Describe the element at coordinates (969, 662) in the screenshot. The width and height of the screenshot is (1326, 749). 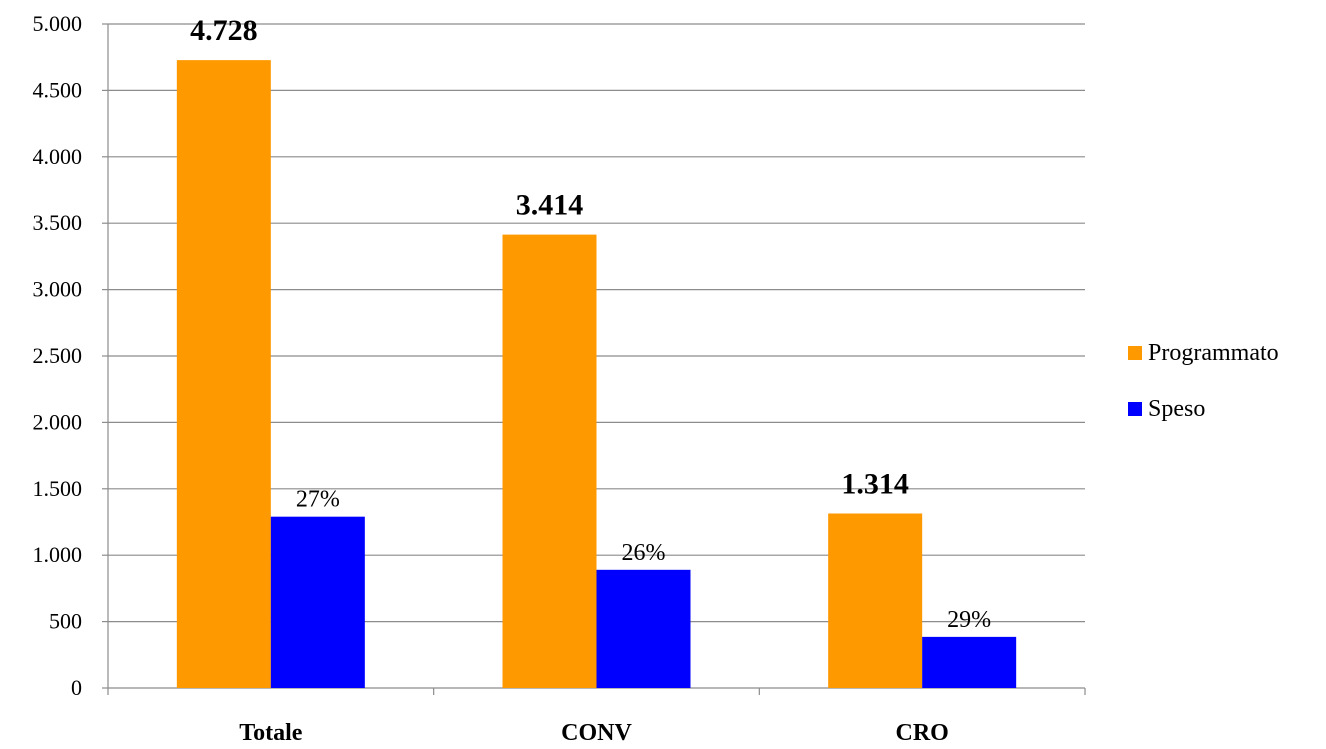
I see `bar-speso-cro` at that location.